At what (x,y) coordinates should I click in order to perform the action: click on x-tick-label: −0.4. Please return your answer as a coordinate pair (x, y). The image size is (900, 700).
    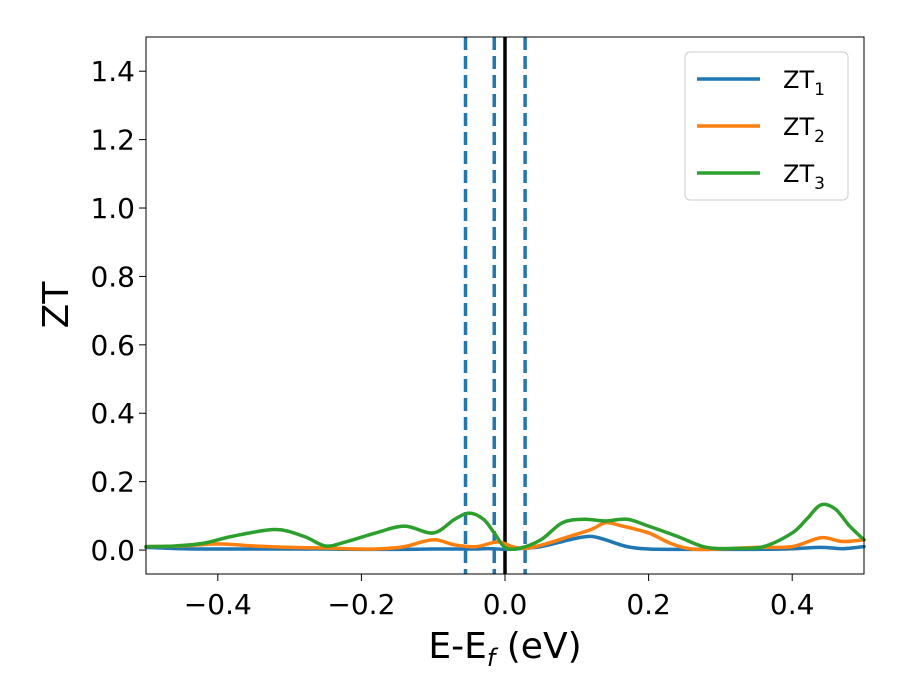
    Looking at the image, I should click on (218, 604).